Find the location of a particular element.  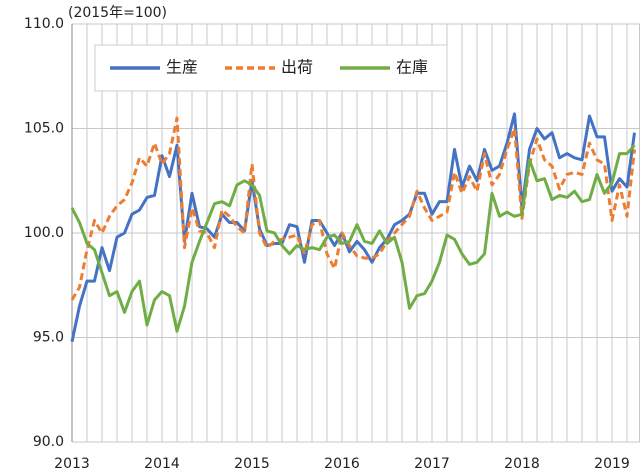

legend-label: 生産 is located at coordinates (182, 67).